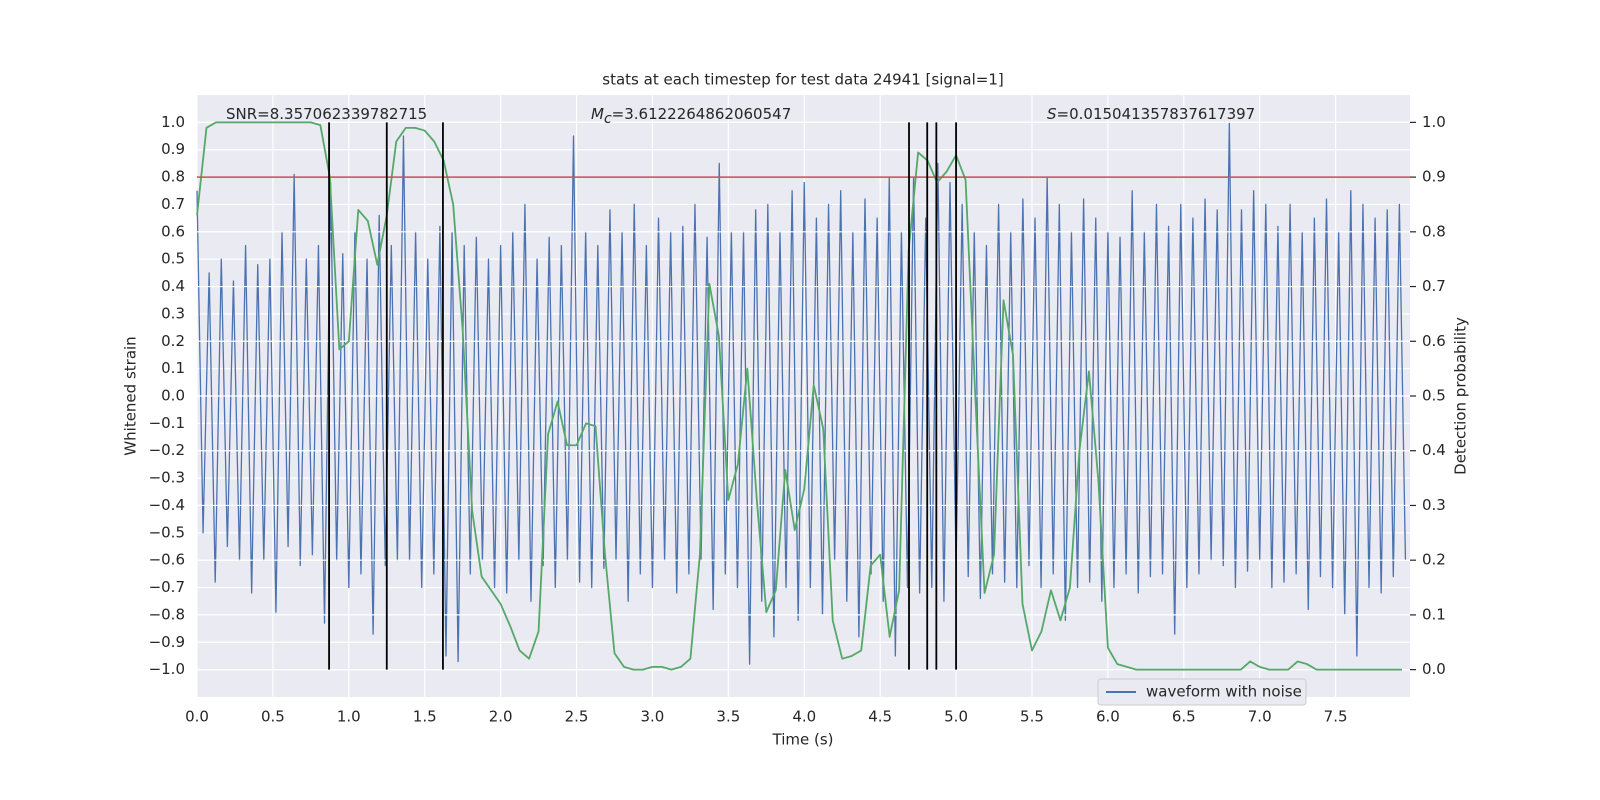  Describe the element at coordinates (1184, 717) in the screenshot. I see `x-tick-label: 6.5` at that location.